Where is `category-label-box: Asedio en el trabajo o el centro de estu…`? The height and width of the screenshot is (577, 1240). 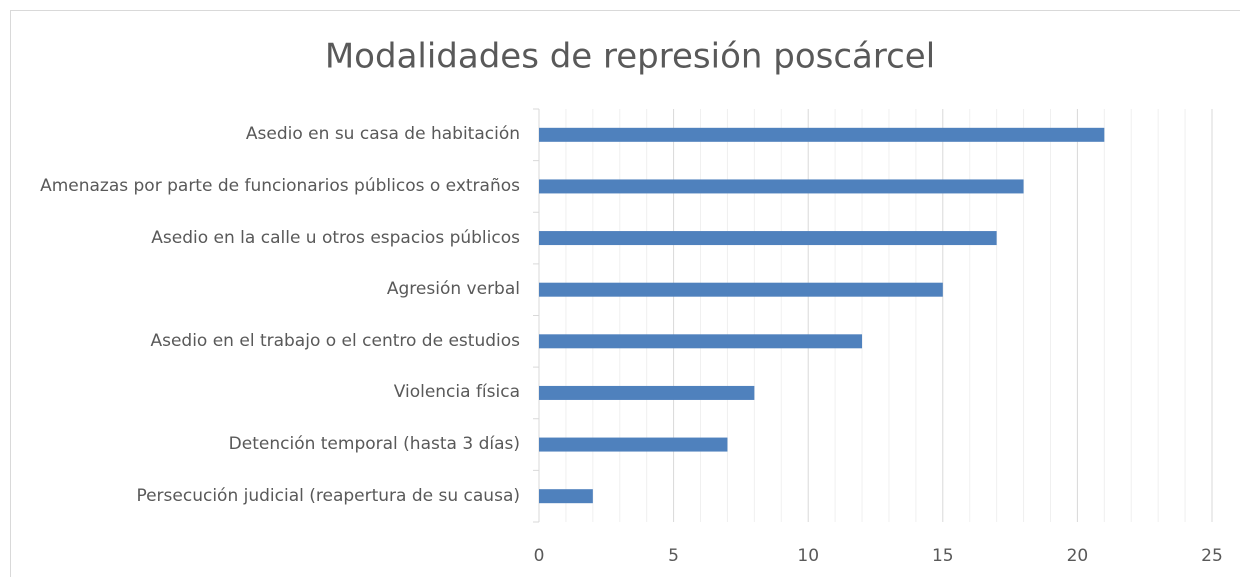
category-label-box: Asedio en el trabajo o el centro de estu… is located at coordinates (270, 341).